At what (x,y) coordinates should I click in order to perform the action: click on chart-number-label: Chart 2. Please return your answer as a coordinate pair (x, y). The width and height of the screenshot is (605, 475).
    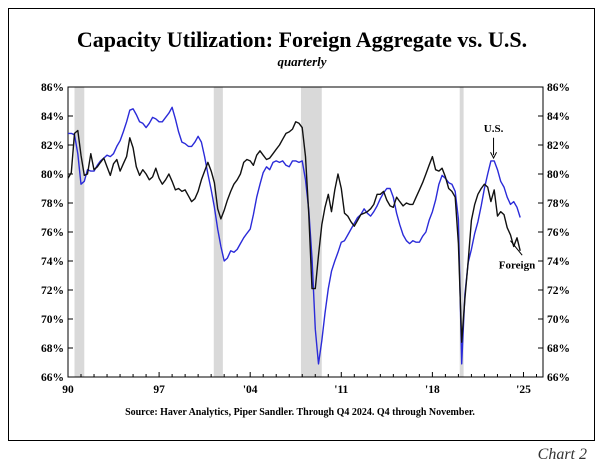
    Looking at the image, I should click on (562, 454).